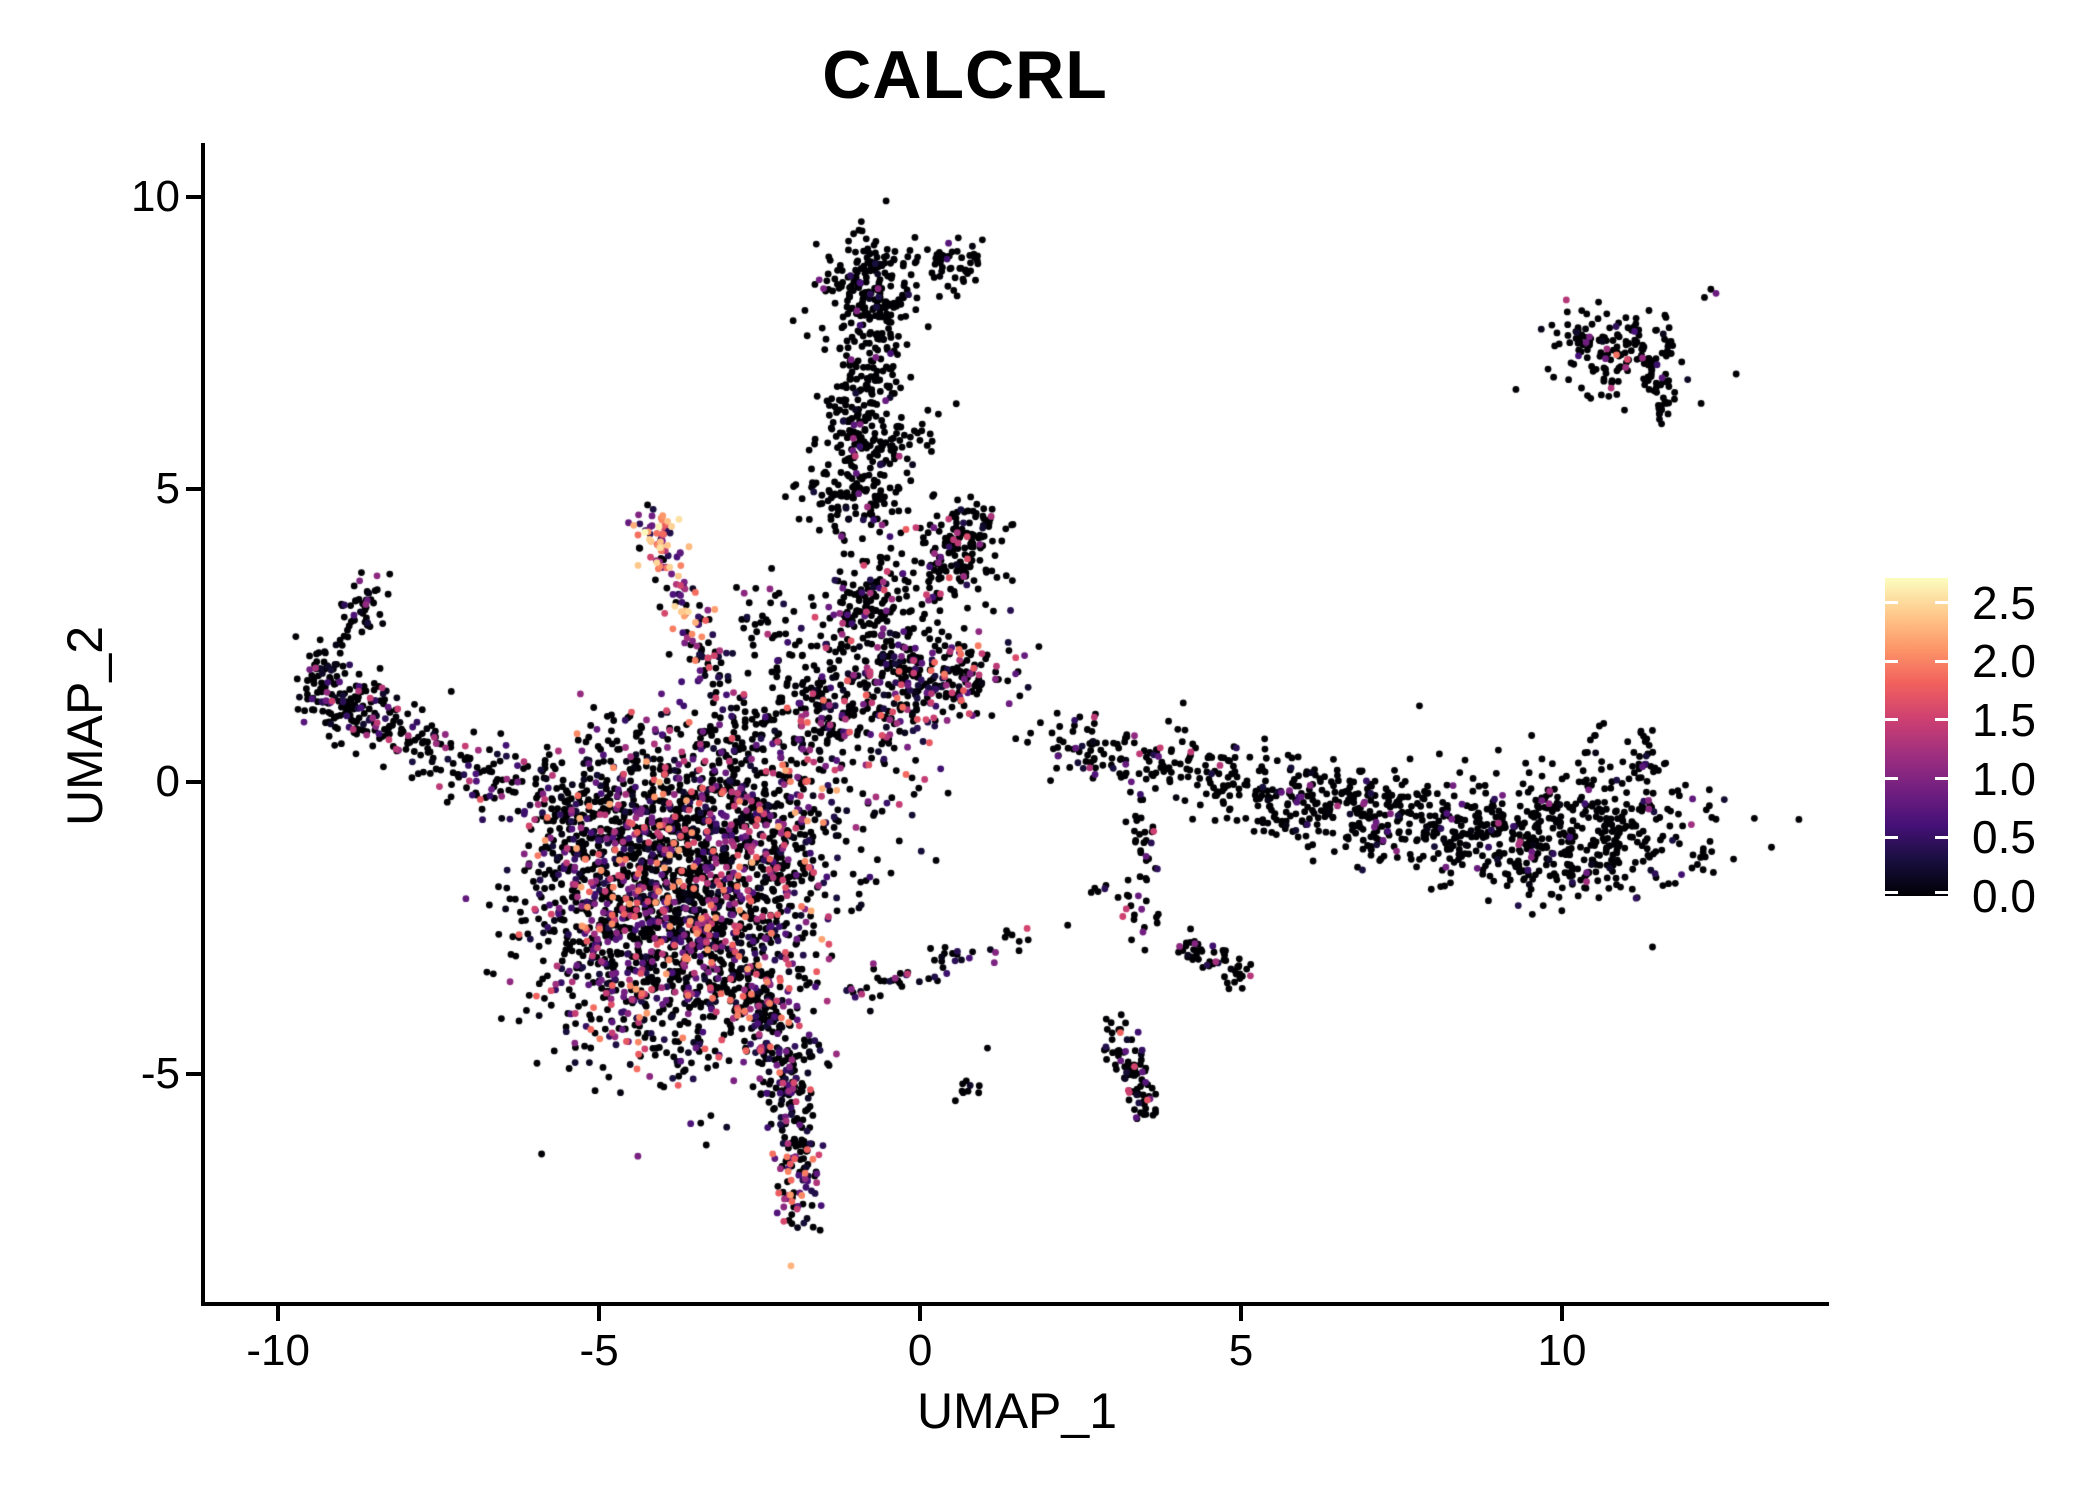 This screenshot has width=2100, height=1500. What do you see at coordinates (1916, 737) in the screenshot?
I see `colorbar-gradient` at bounding box center [1916, 737].